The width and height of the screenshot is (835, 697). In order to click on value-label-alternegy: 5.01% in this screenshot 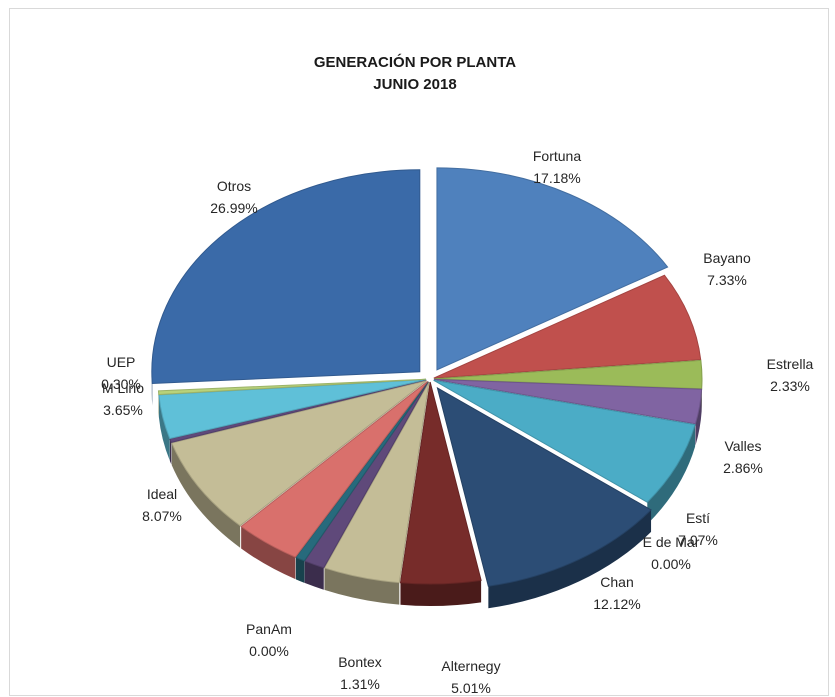, I will do `click(471, 687)`.